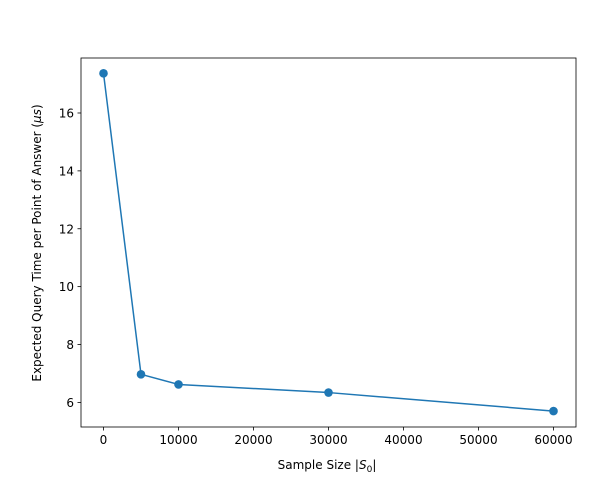  I want to click on x-axis-ticks: 0 10000 20000 30000 40000 50000 60000, so click(336, 437).